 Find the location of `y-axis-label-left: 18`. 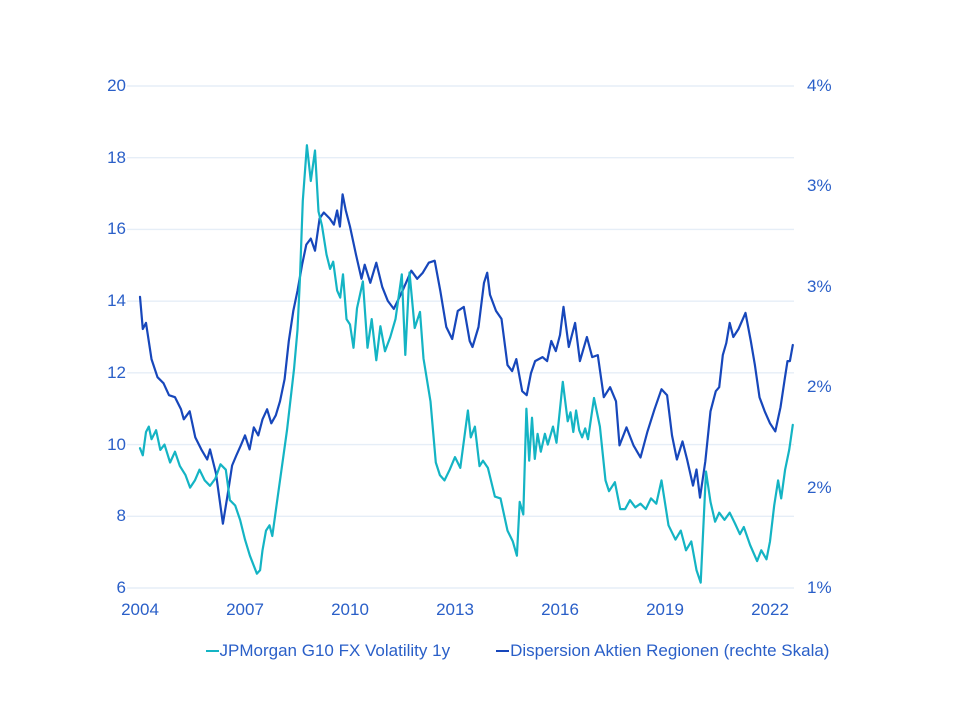

y-axis-label-left: 18 is located at coordinates (116, 157).